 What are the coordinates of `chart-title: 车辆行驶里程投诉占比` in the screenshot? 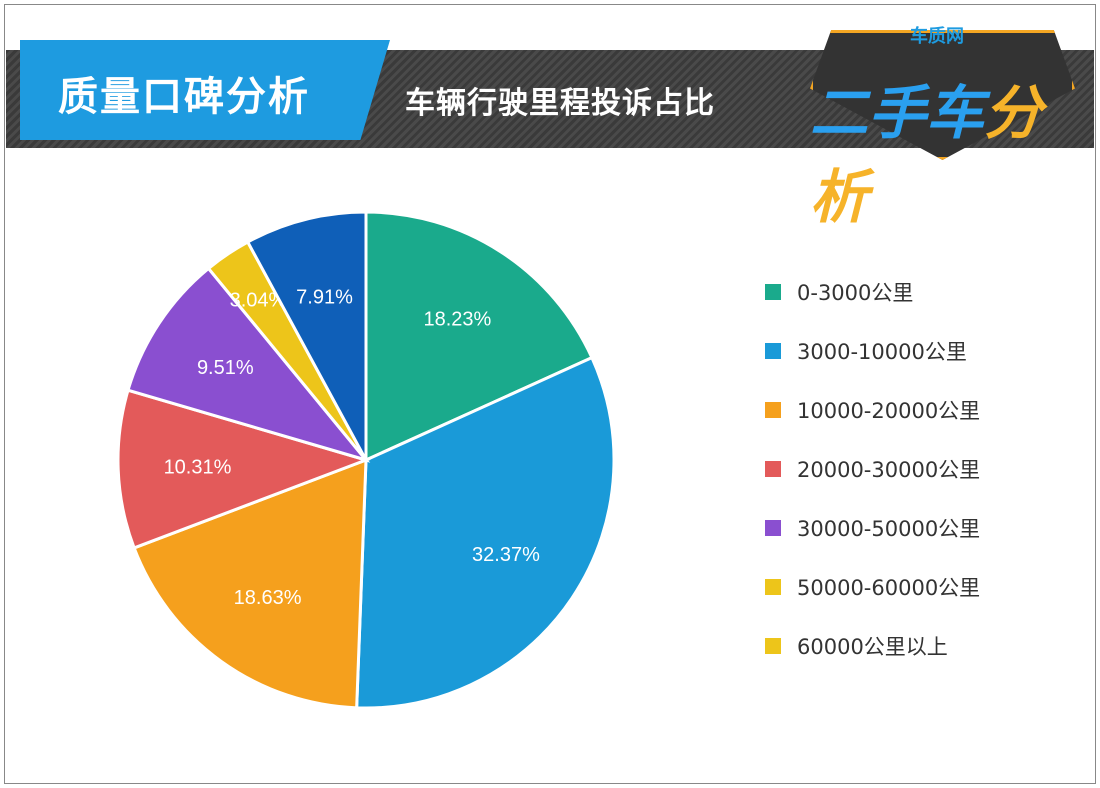 It's located at (560, 103).